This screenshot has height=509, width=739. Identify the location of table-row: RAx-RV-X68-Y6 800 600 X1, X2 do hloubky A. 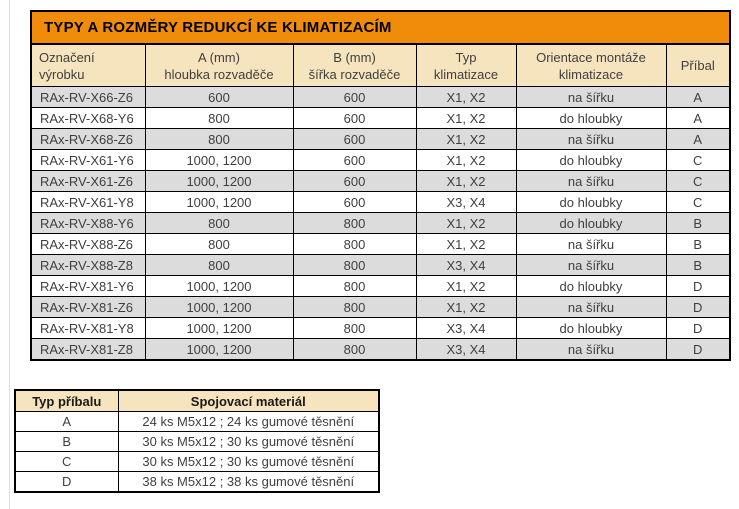
(380, 118).